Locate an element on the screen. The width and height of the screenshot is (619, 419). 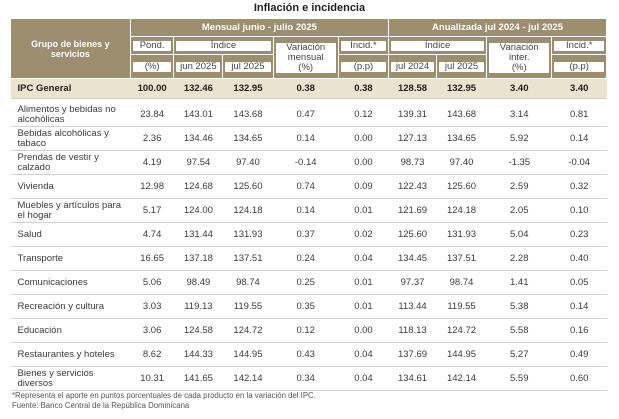
row-label: Restaurantes y hoteles is located at coordinates (70, 354).